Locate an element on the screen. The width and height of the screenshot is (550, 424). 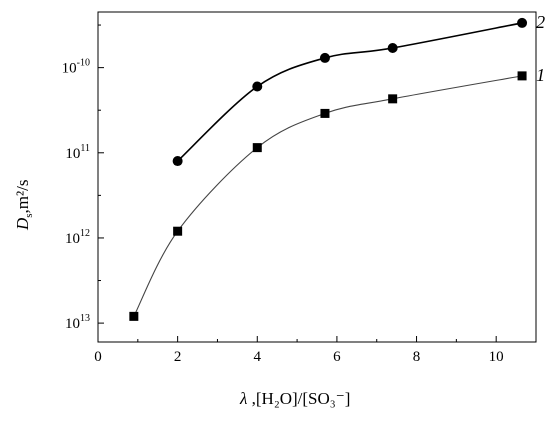
y-ticks: 1013 1012 1011 10-10 is located at coordinates (83, 178).